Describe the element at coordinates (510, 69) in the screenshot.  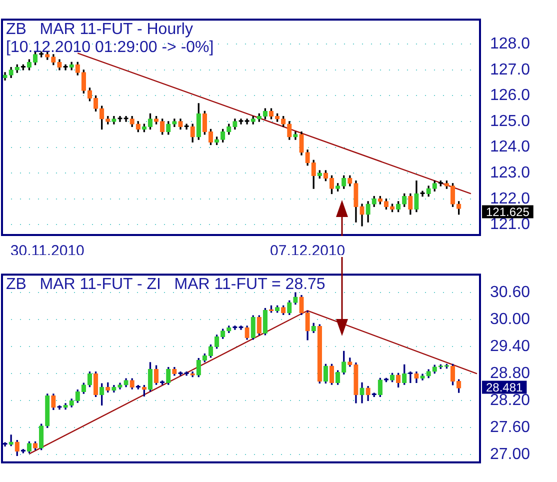
I see `y-tick-label: 127.0` at that location.